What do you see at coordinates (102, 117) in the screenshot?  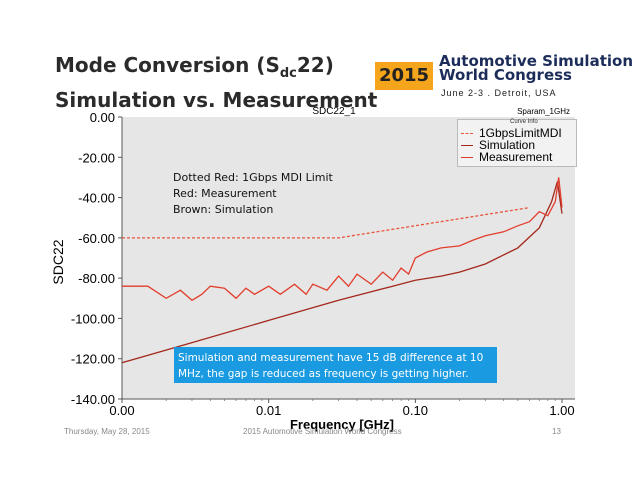 I see `y-tick-label: 0.00` at bounding box center [102, 117].